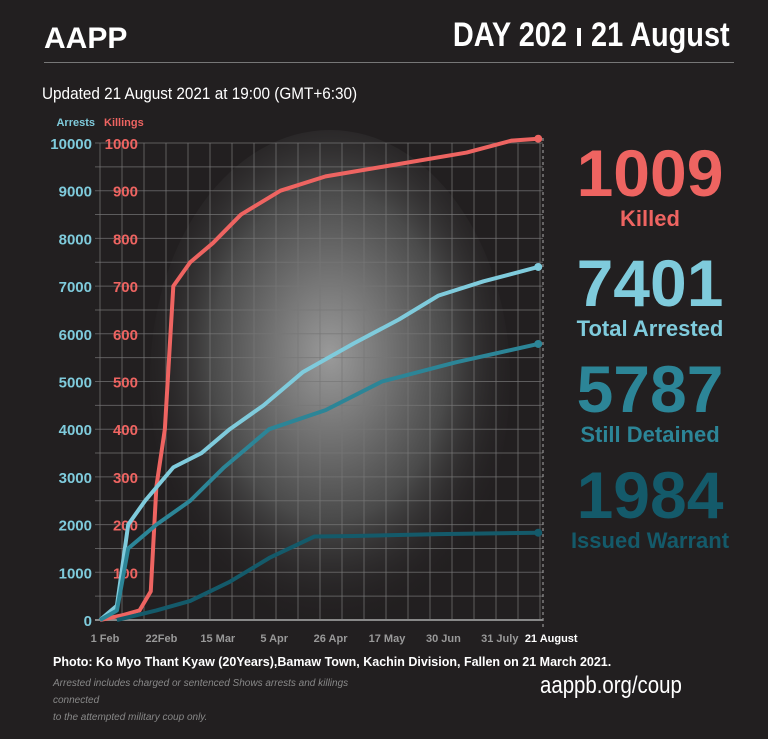  What do you see at coordinates (75, 526) in the screenshot?
I see `arrests-tick-label: 2000` at bounding box center [75, 526].